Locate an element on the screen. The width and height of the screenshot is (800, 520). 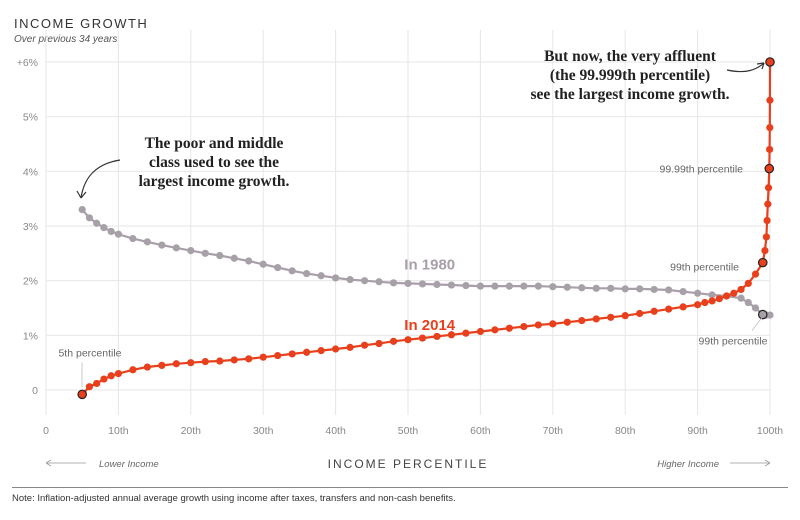
x-tick-label: 0 is located at coordinates (46, 431).